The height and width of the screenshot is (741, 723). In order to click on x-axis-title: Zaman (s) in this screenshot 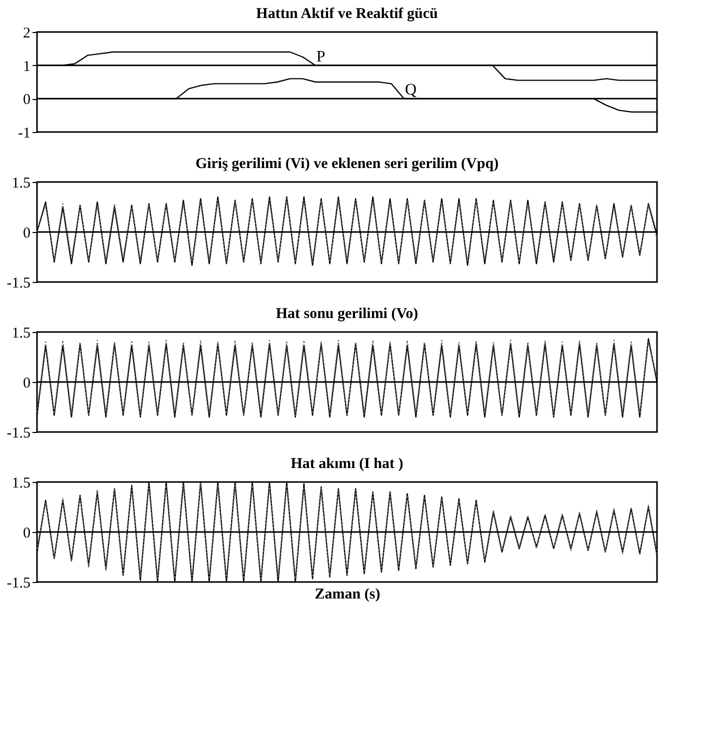, I will do `click(347, 594)`.